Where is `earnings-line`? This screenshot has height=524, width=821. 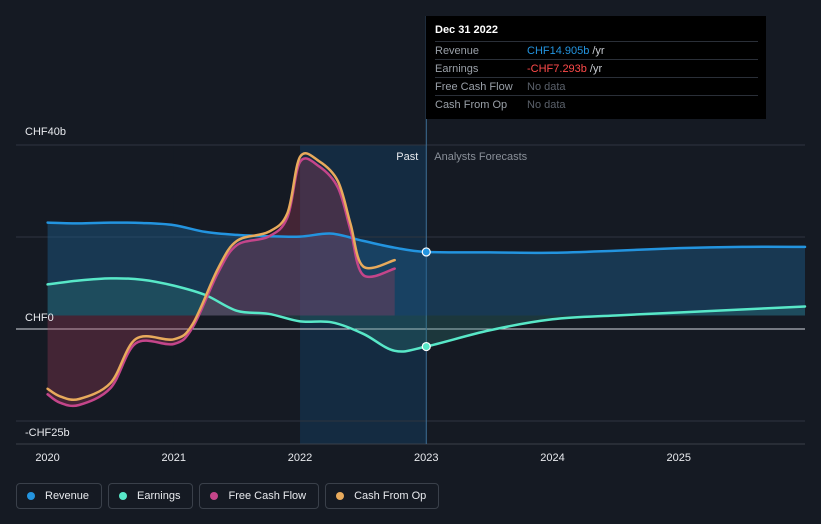
earnings-line is located at coordinates (426, 315).